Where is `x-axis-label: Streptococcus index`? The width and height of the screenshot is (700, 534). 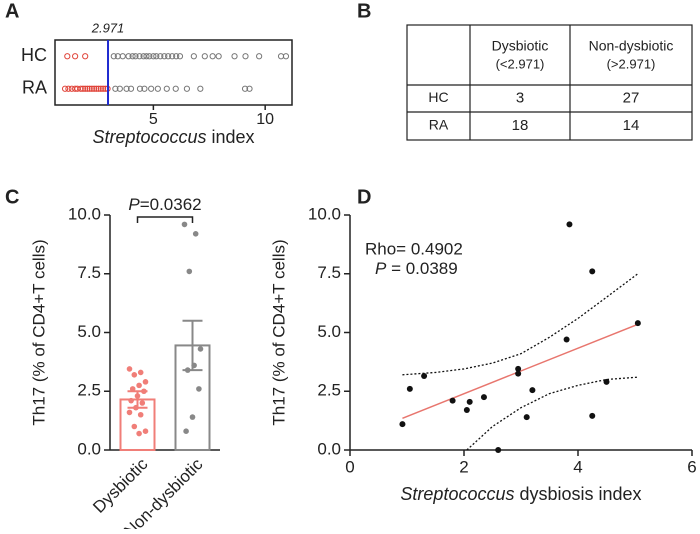
x-axis-label: Streptococcus index is located at coordinates (173, 137).